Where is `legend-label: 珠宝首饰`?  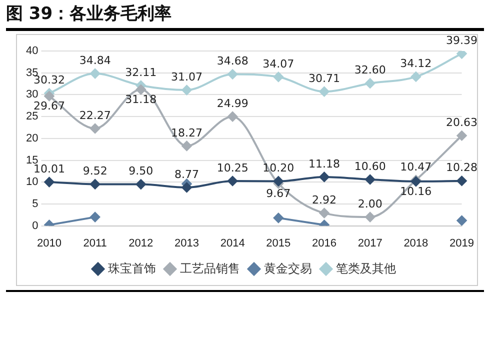
legend-label: 珠宝首饰 is located at coordinates (132, 268).